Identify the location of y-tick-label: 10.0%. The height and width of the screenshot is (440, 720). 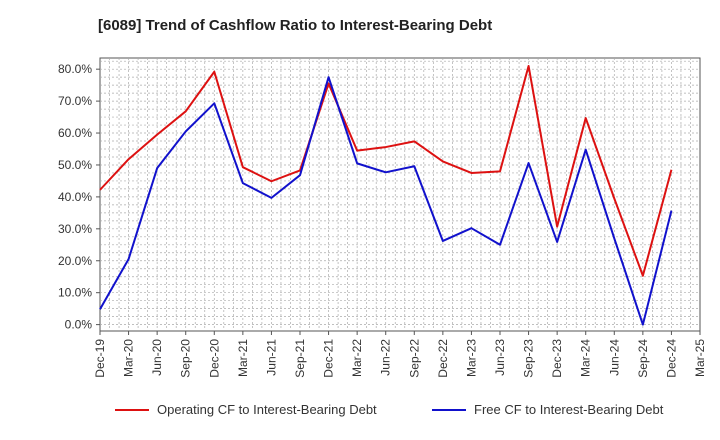
(75, 293).